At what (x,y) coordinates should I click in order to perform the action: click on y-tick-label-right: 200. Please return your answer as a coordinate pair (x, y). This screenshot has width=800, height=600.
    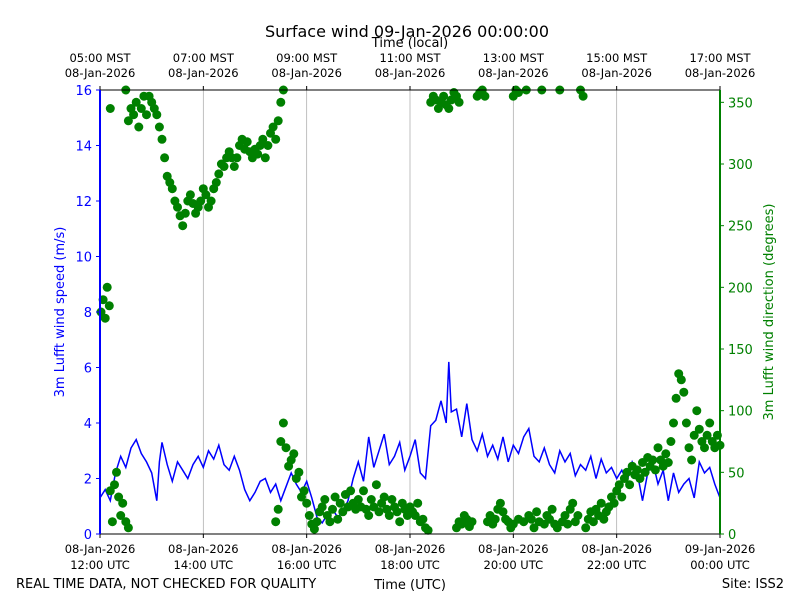
    Looking at the image, I should click on (740, 288).